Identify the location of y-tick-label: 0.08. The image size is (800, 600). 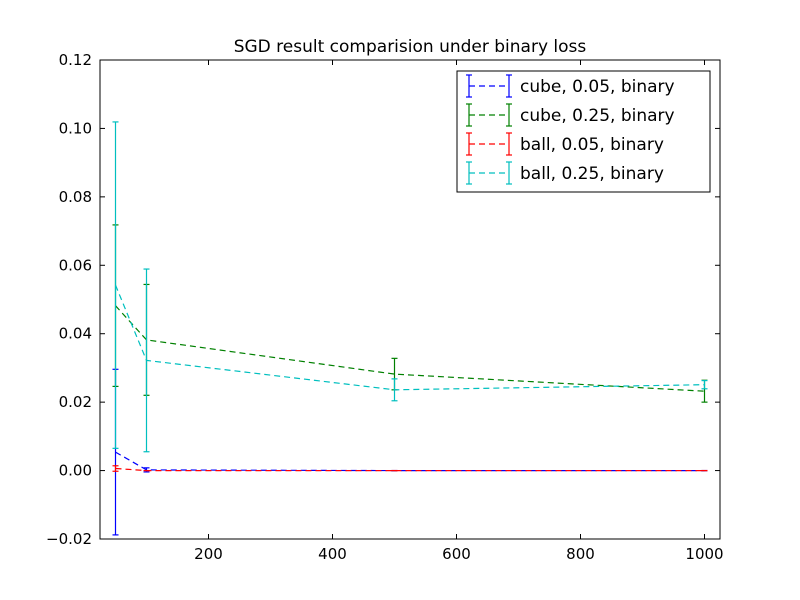
(75, 197).